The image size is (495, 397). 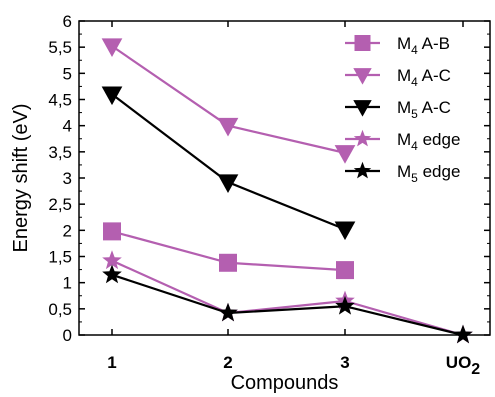 I want to click on x-axis-title: Compounds, so click(x=285, y=383).